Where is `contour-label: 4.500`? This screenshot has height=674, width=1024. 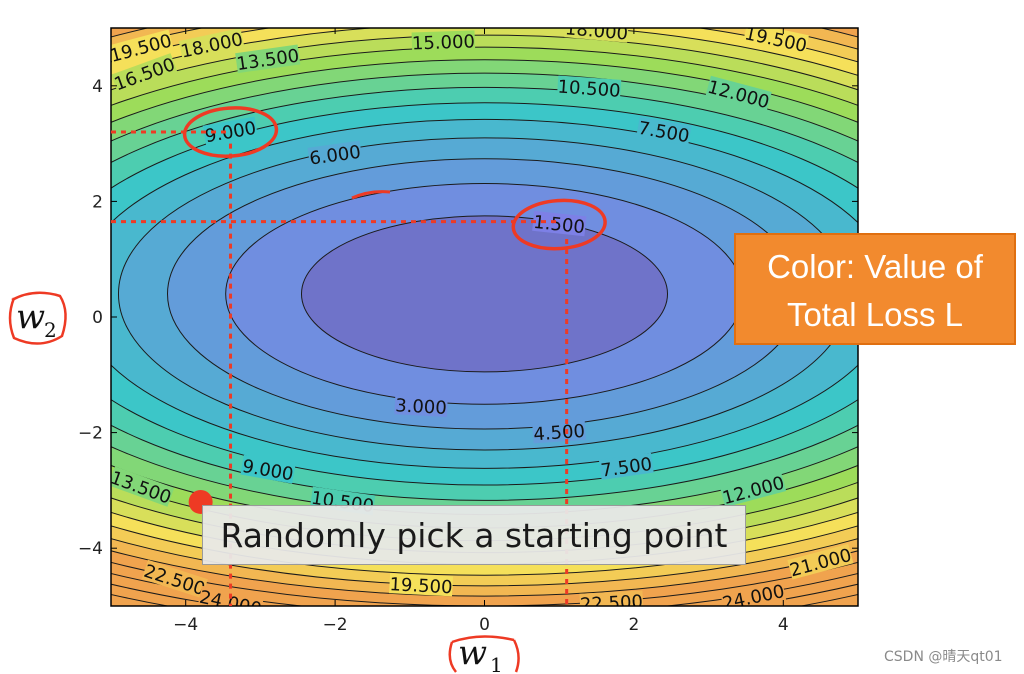
contour-label: 4.500 is located at coordinates (559, 433).